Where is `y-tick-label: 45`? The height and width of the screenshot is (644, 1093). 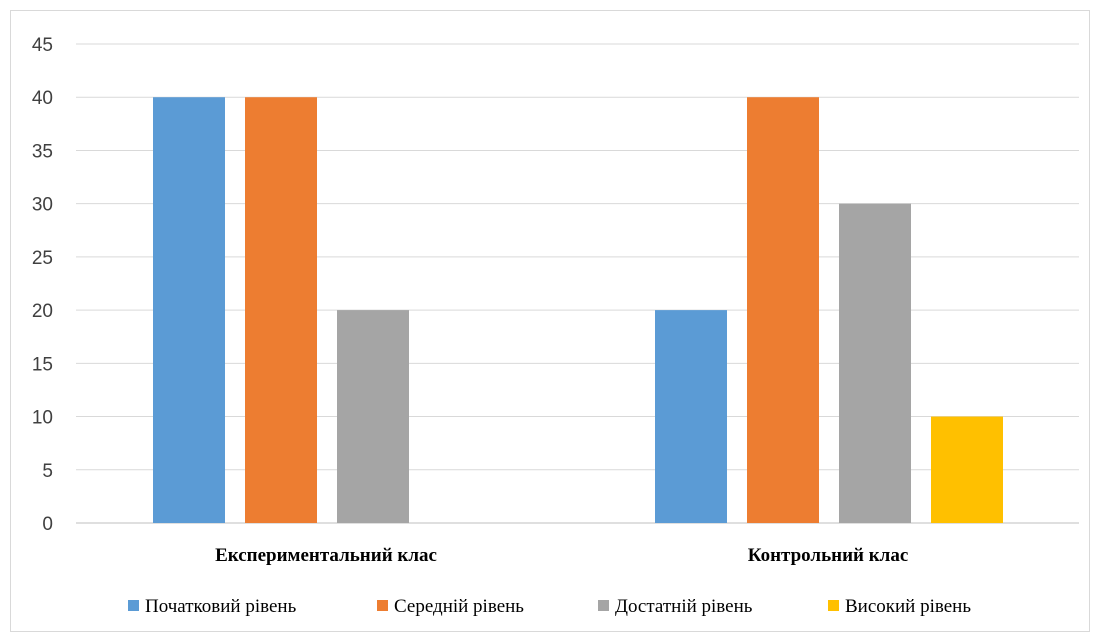
y-tick-label: 45 is located at coordinates (42, 45).